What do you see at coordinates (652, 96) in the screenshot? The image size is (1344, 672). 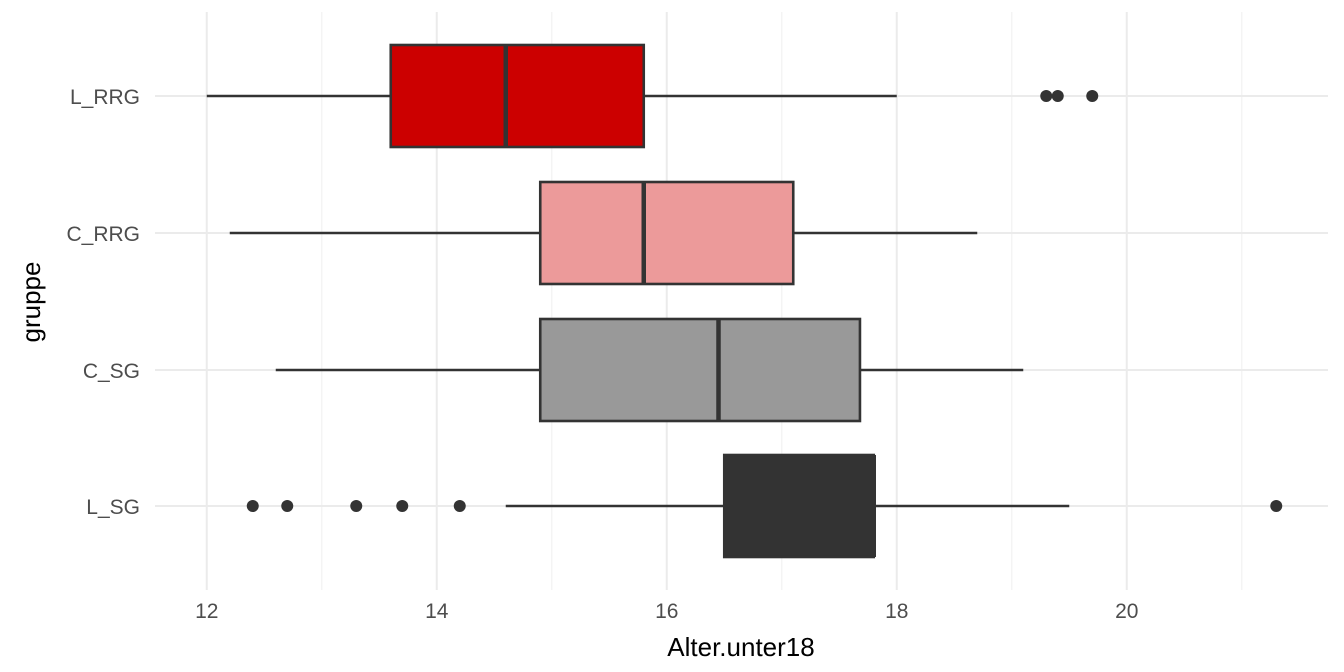 I see `box-l-rrg` at bounding box center [652, 96].